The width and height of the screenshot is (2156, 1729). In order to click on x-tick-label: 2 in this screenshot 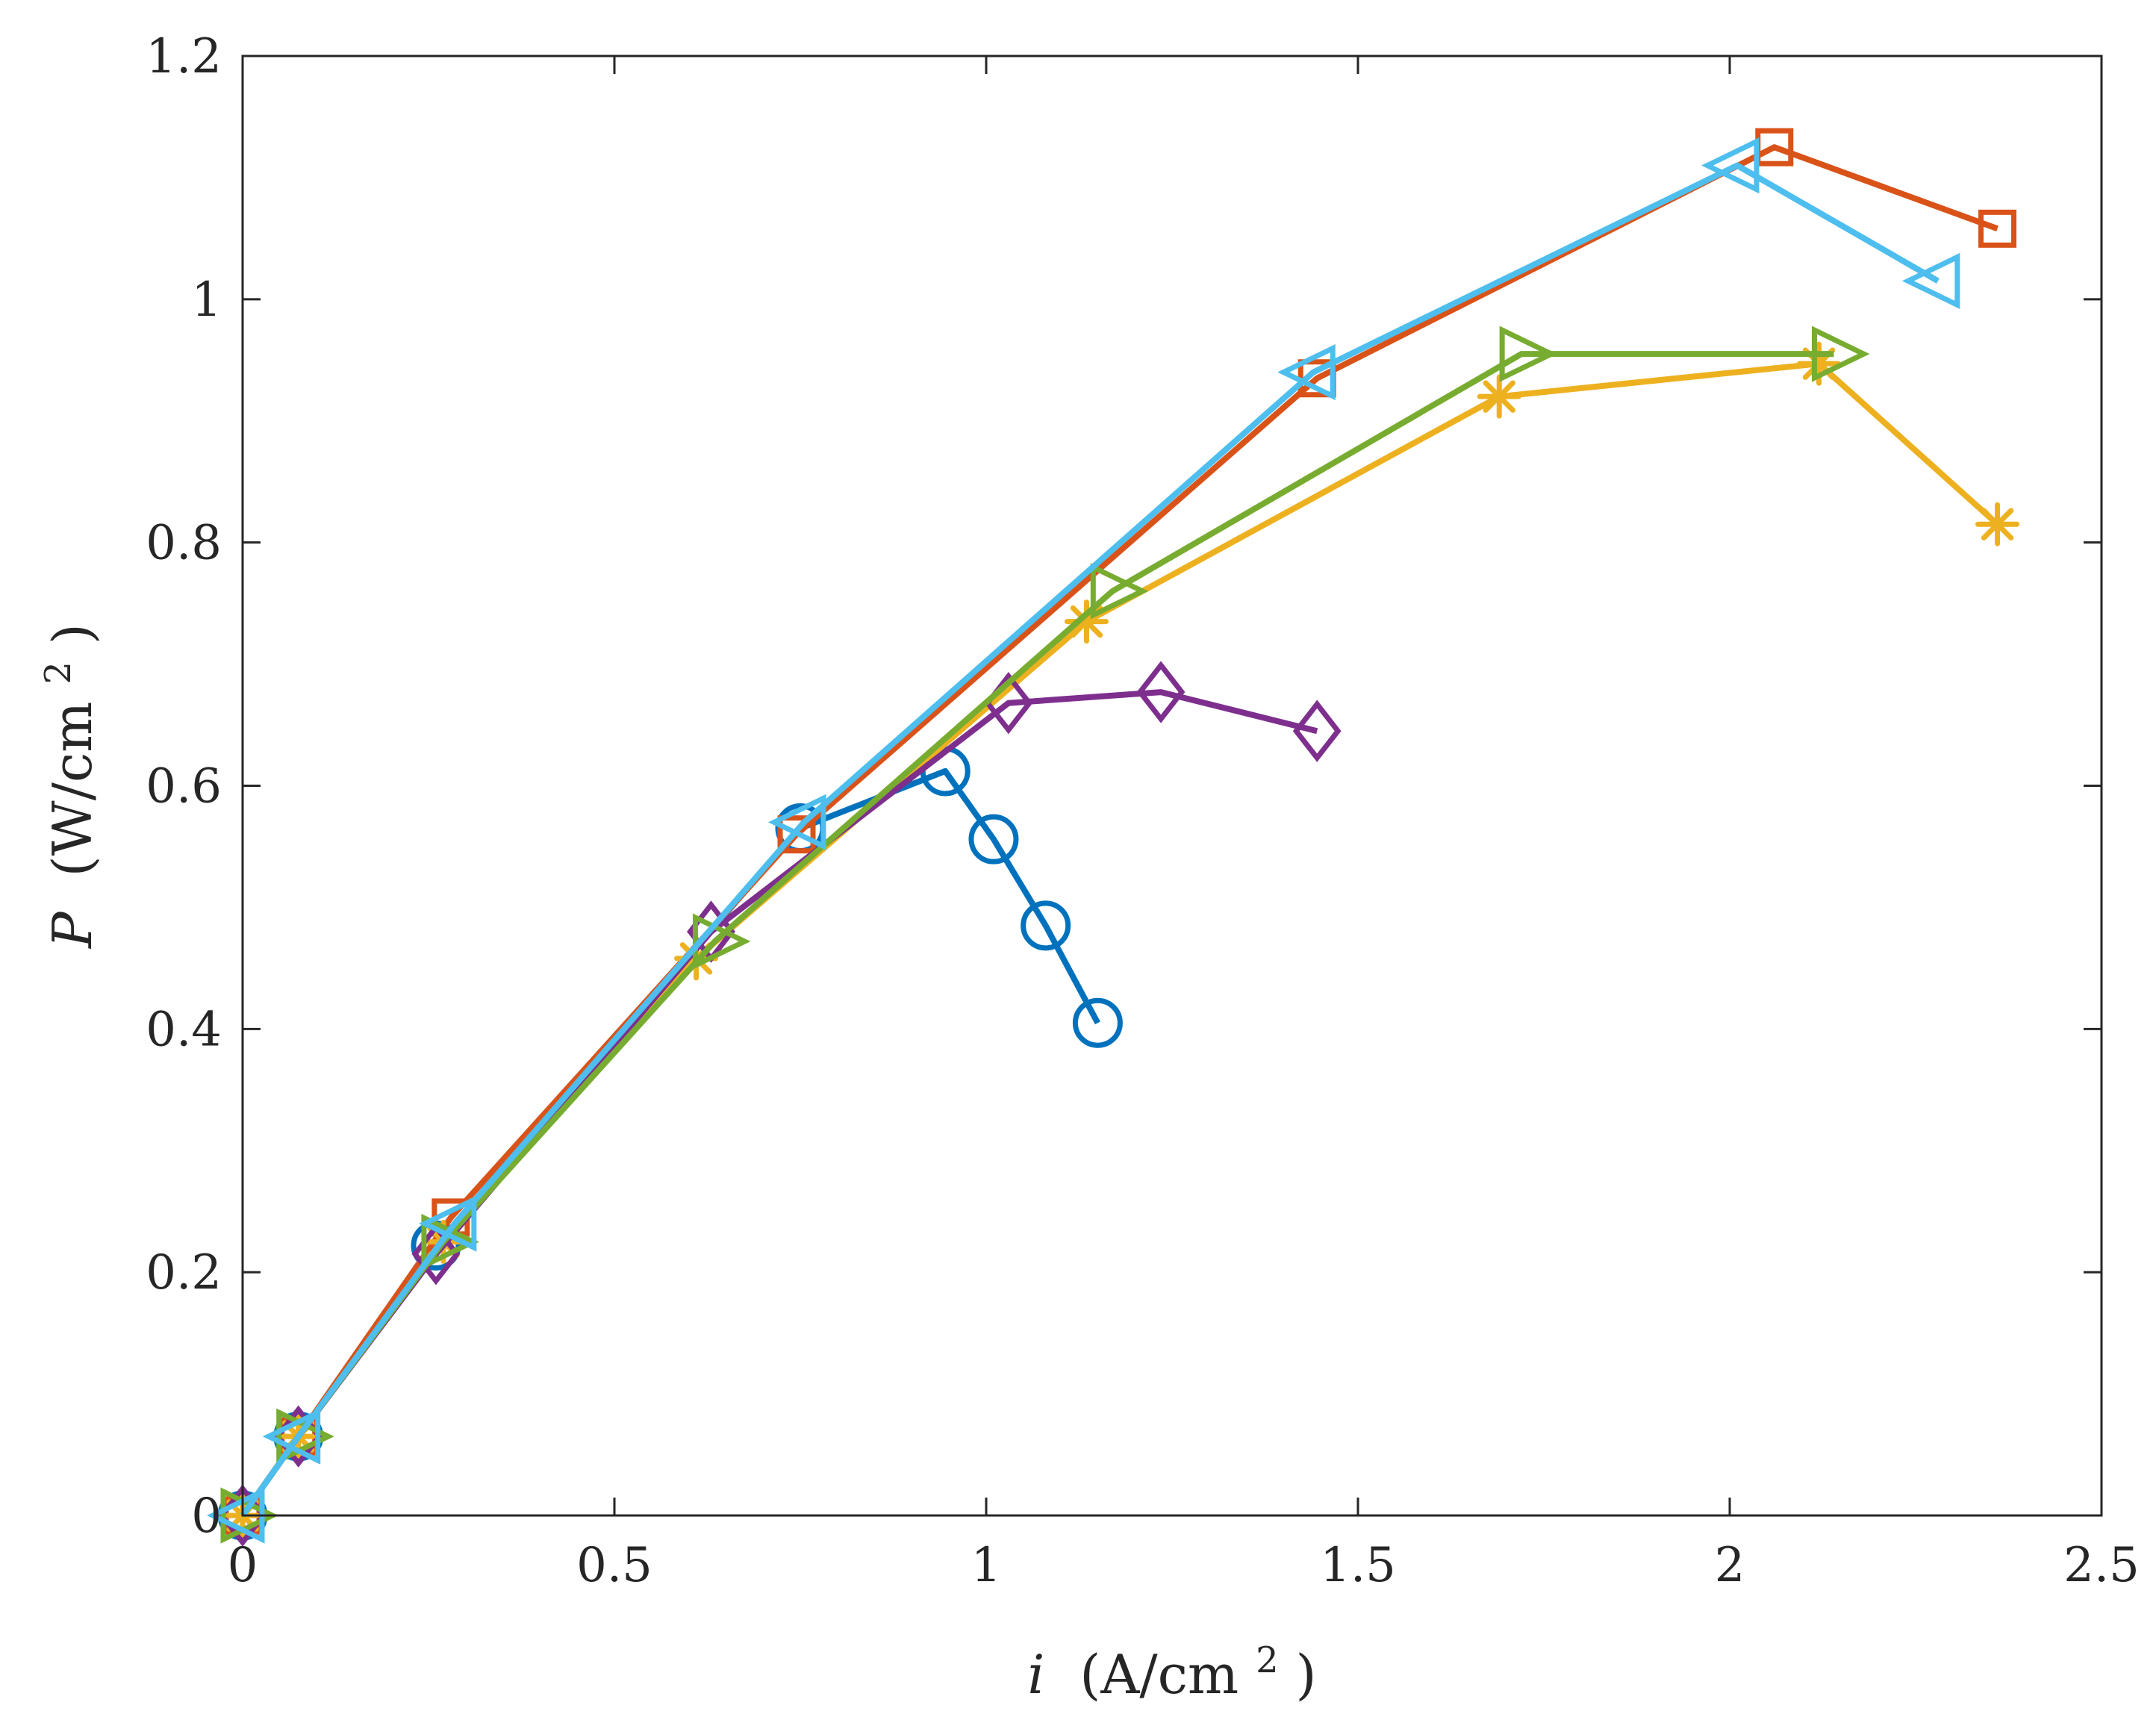, I will do `click(1730, 1565)`.